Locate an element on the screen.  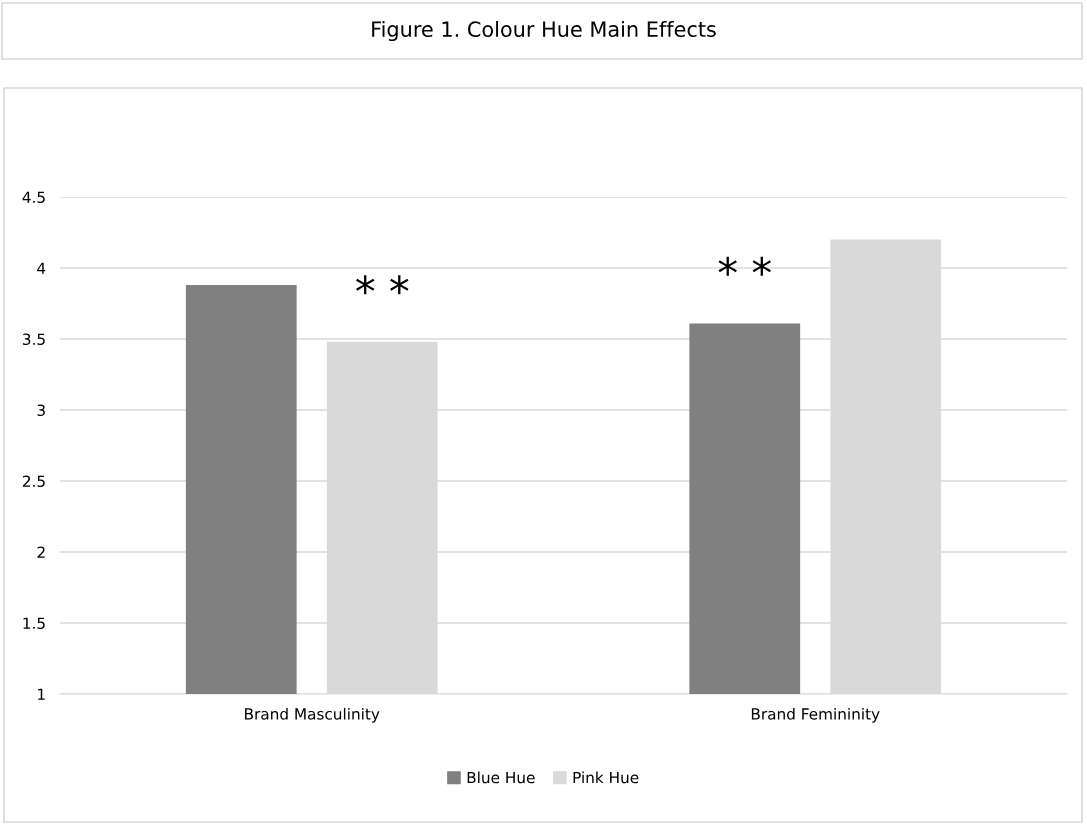
y-tick-label: 3.5 is located at coordinates (33, 339).